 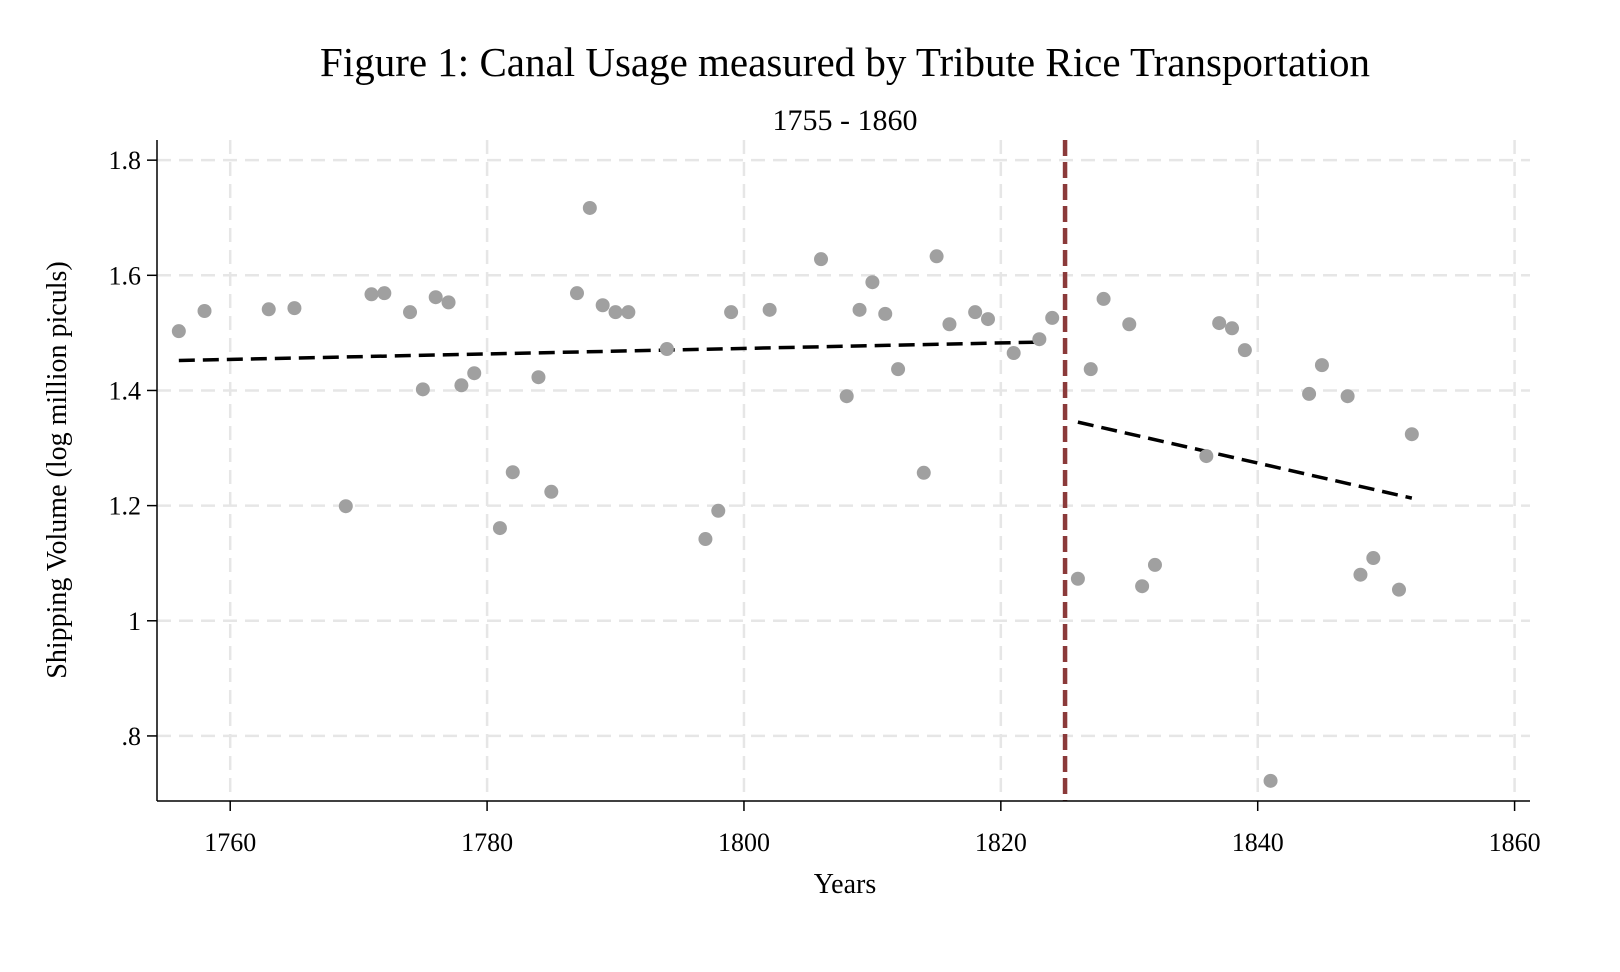 I want to click on y-axis-label: Shipping Volume (log million piculs), so click(x=57, y=469).